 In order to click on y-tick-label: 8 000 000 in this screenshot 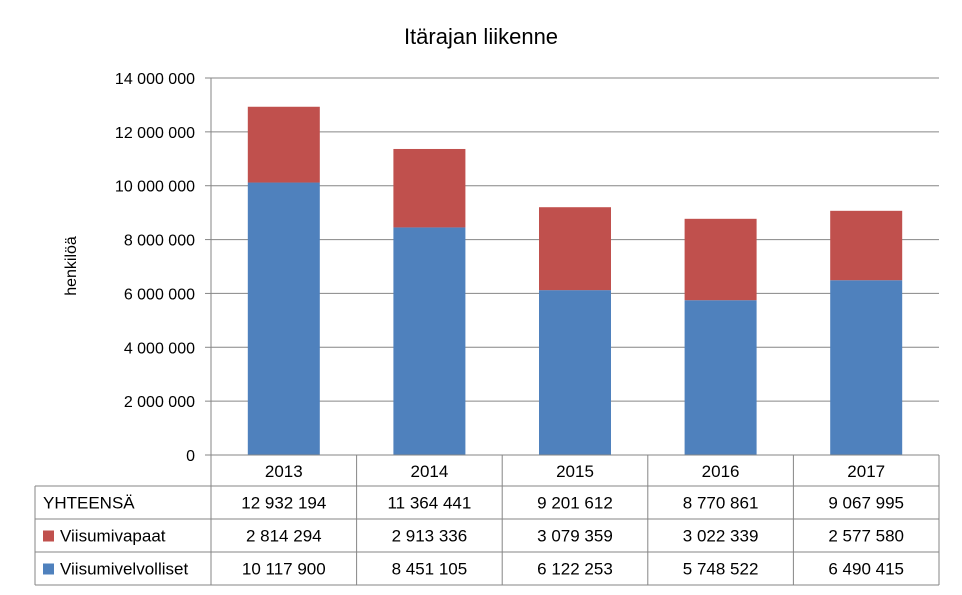, I will do `click(159, 241)`.